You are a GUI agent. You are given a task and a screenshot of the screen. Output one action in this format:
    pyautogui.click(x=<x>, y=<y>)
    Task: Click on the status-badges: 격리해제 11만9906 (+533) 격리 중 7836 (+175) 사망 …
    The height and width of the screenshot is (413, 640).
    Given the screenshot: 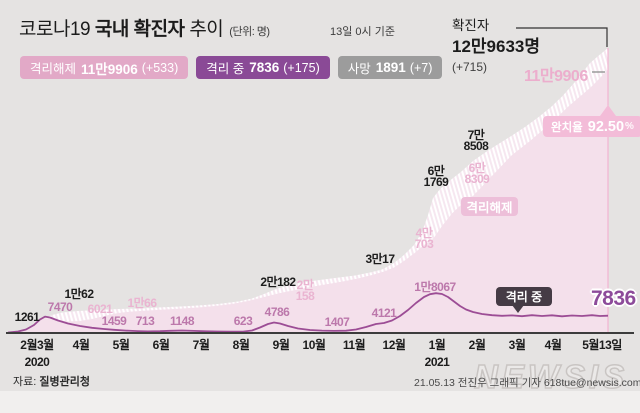 What is the action you would take?
    pyautogui.click(x=231, y=67)
    